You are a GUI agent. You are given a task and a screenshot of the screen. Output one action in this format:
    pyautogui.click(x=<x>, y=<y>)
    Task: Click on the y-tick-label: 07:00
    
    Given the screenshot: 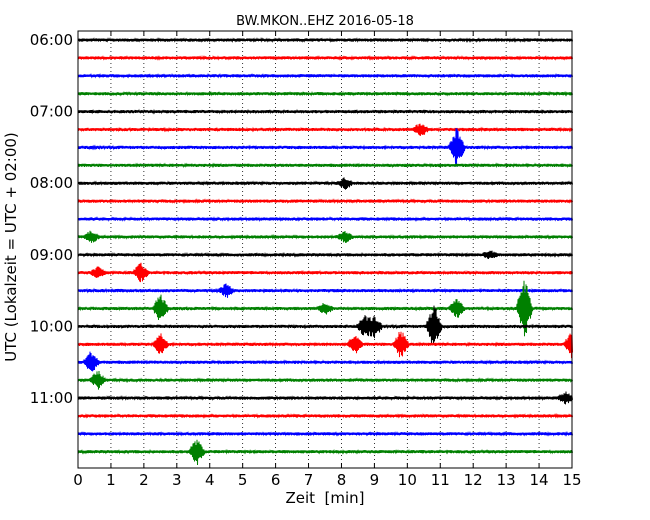 What is the action you would take?
    pyautogui.click(x=51, y=112)
    